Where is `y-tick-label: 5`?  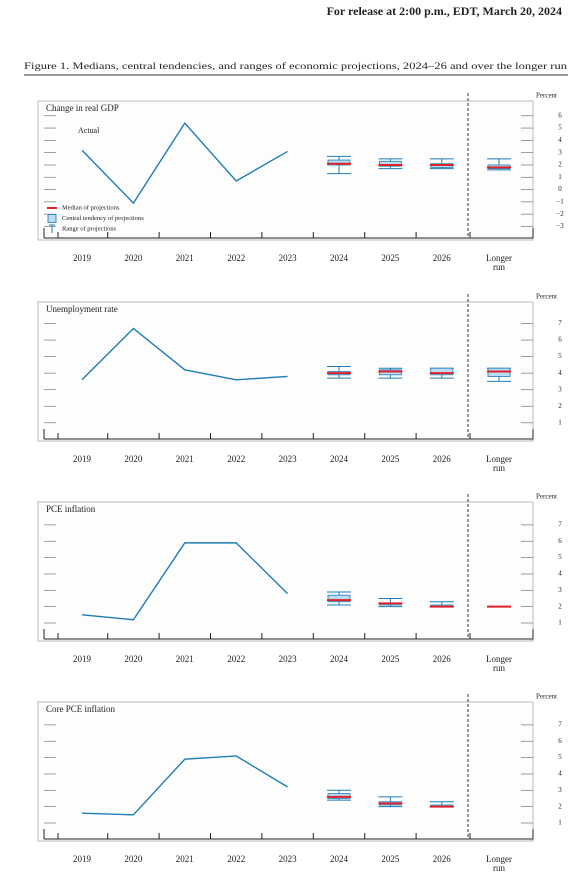
y-tick-label: 5 is located at coordinates (560, 557).